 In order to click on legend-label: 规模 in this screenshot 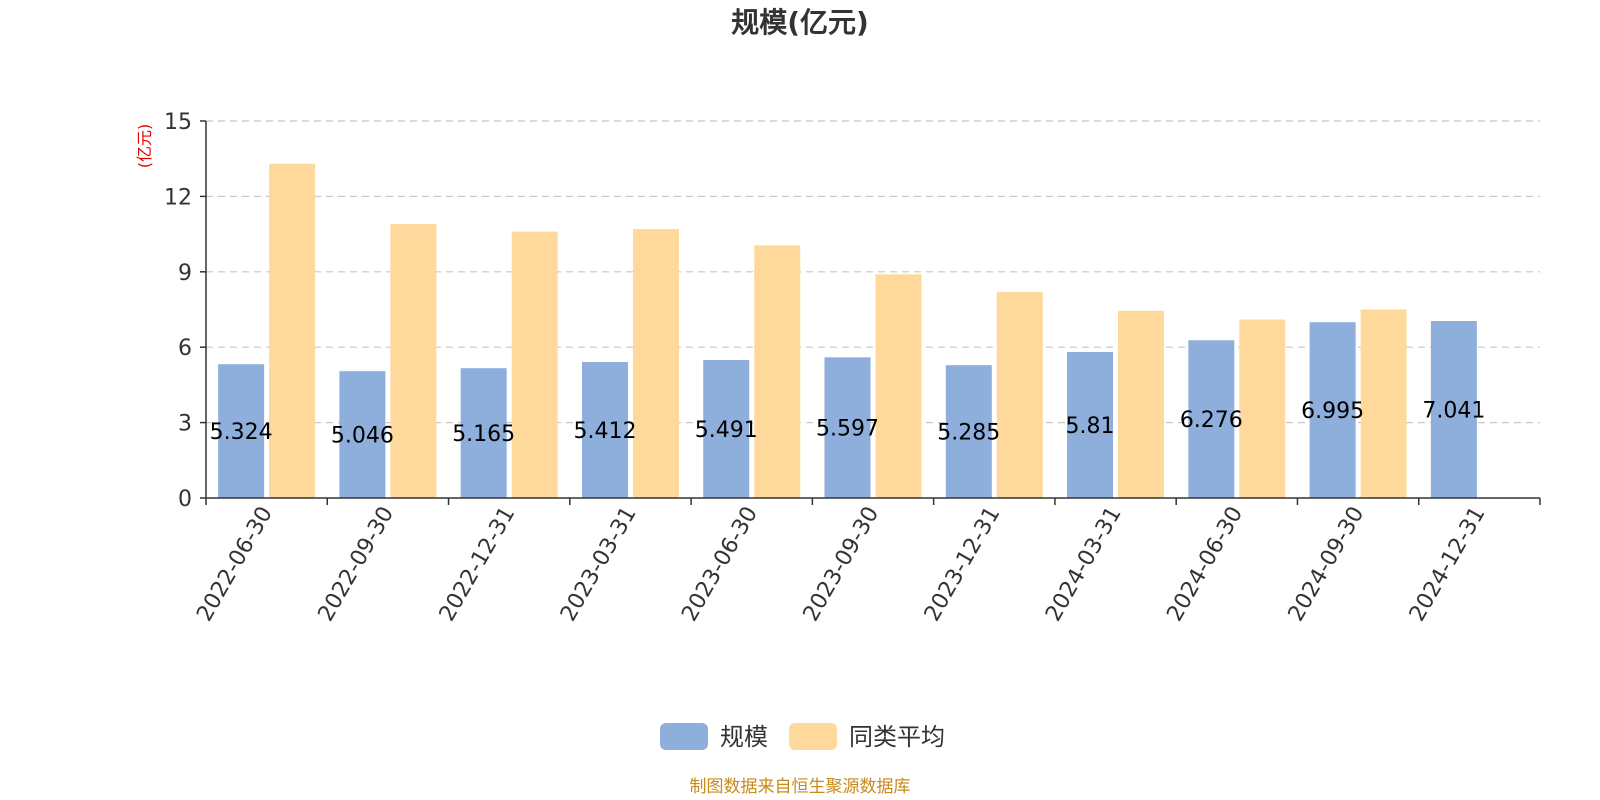, I will do `click(744, 737)`.